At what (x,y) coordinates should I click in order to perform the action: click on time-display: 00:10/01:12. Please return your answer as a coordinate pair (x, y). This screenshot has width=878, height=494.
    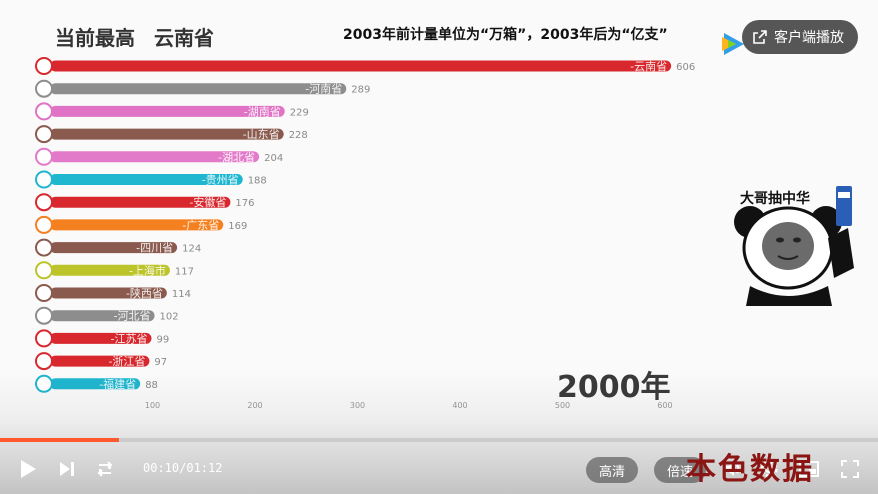
    Looking at the image, I should click on (182, 468).